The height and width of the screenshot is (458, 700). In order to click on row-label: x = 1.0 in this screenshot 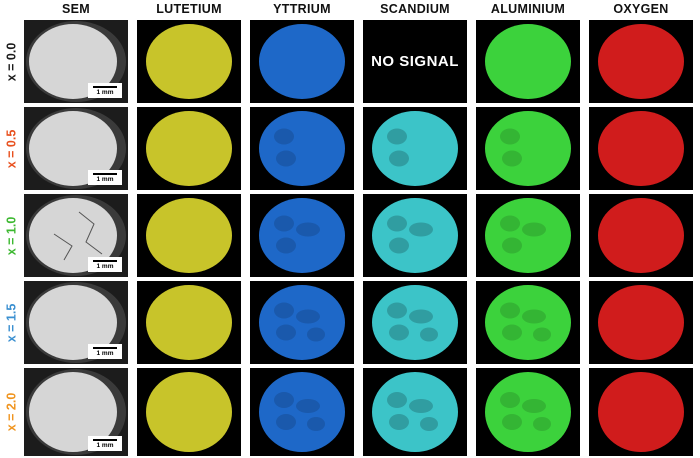, I will do `click(11, 235)`.